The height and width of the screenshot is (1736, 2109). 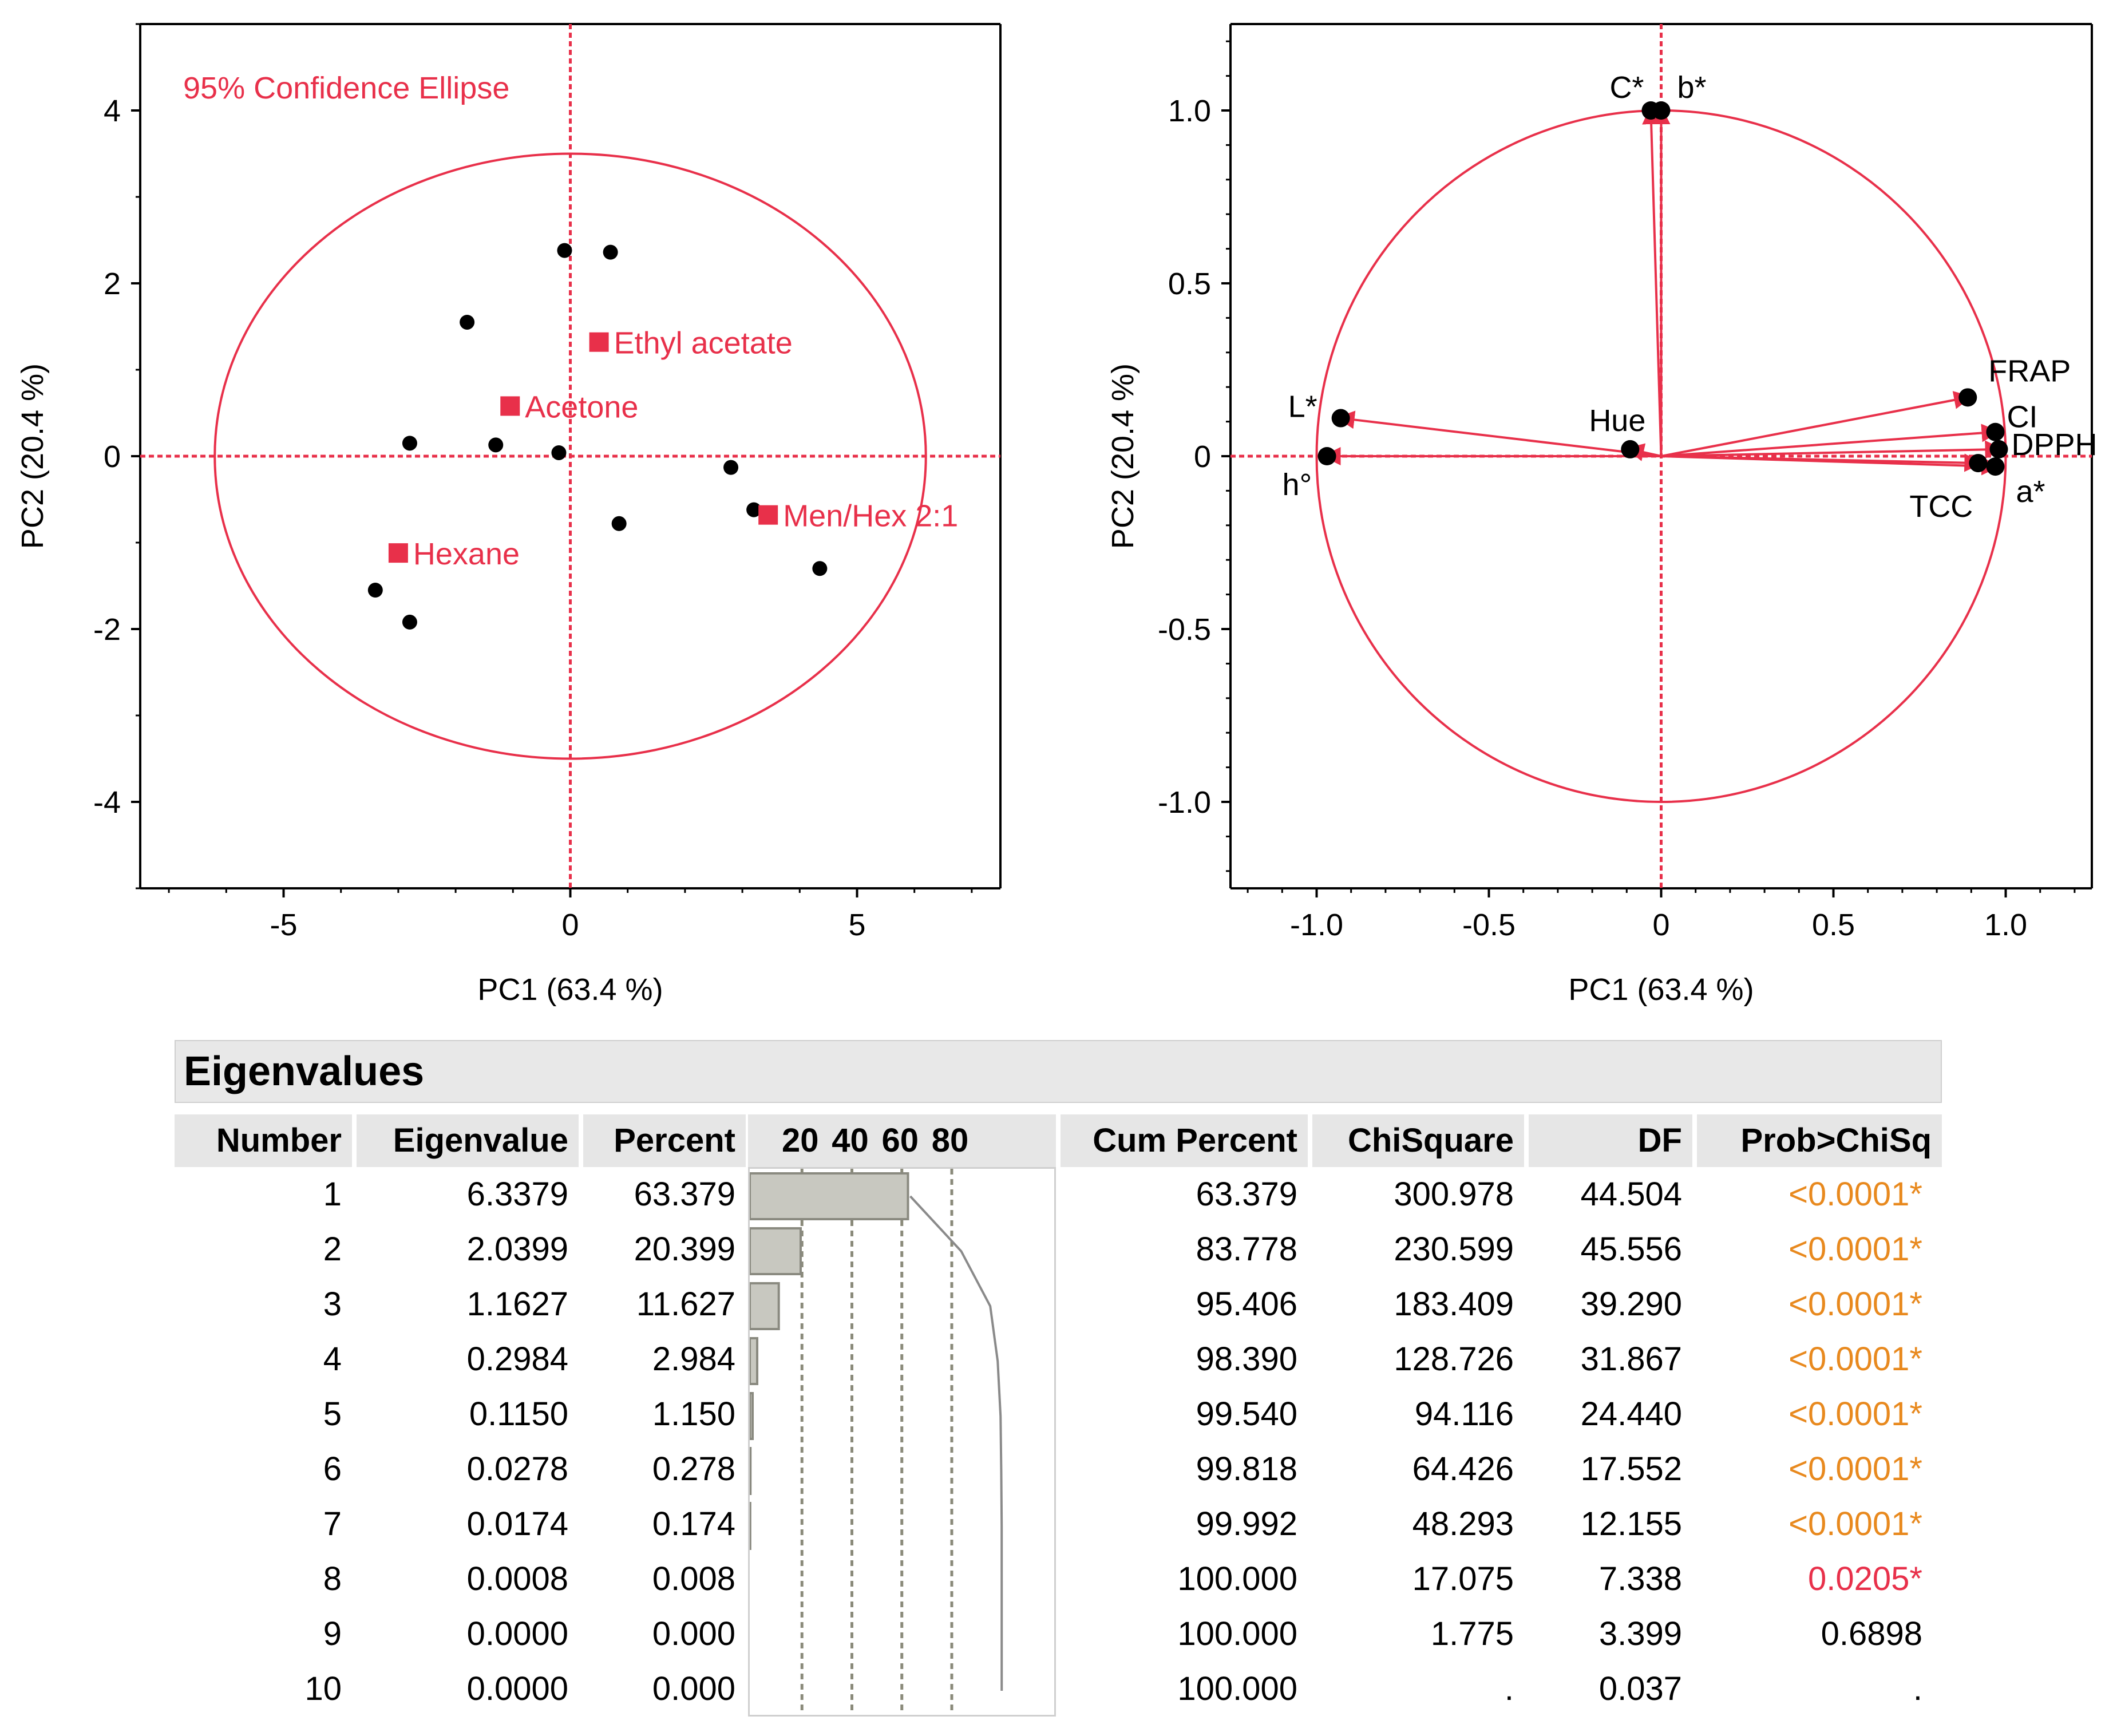 What do you see at coordinates (1202, 457) in the screenshot?
I see `loading-y-tick-label: 0` at bounding box center [1202, 457].